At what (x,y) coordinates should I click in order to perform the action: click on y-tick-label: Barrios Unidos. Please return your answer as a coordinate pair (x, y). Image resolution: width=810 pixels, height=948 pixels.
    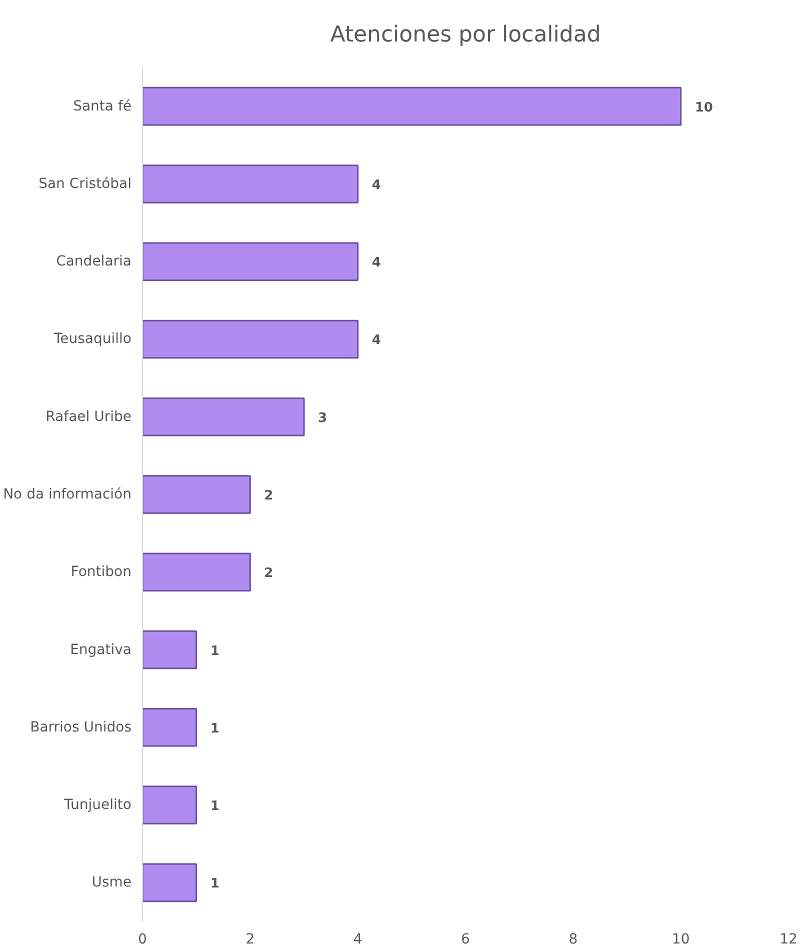
    Looking at the image, I should click on (81, 727).